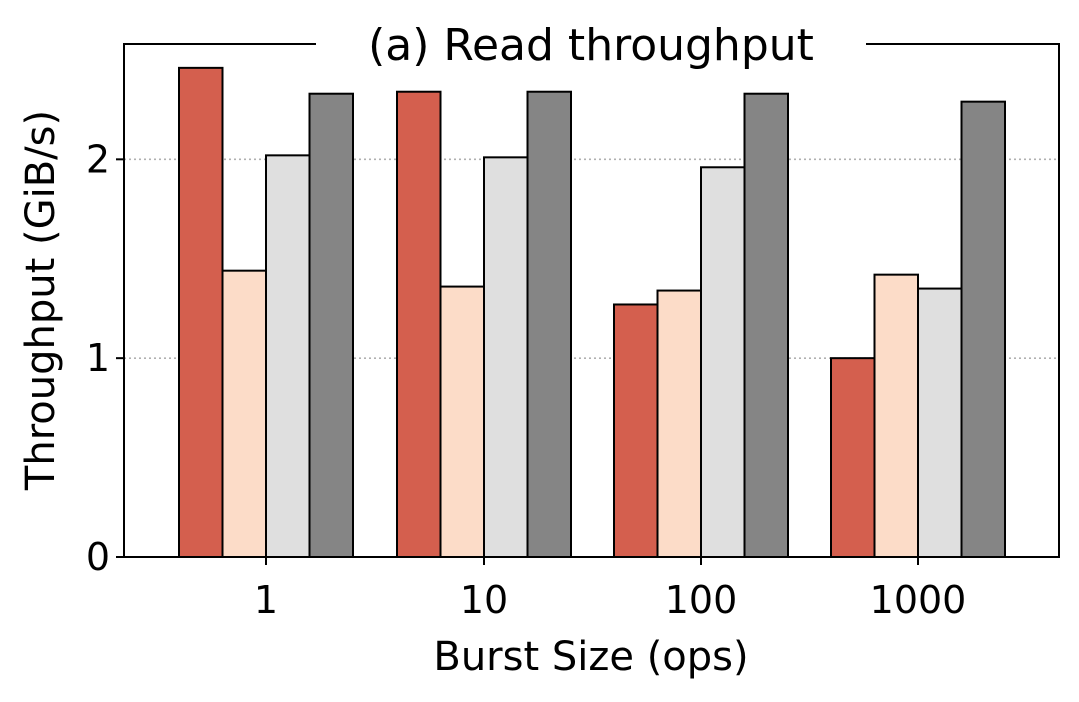 Image resolution: width=1079 pixels, height=702 pixels. What do you see at coordinates (266, 600) in the screenshot?
I see `x-tick-label: 1` at bounding box center [266, 600].